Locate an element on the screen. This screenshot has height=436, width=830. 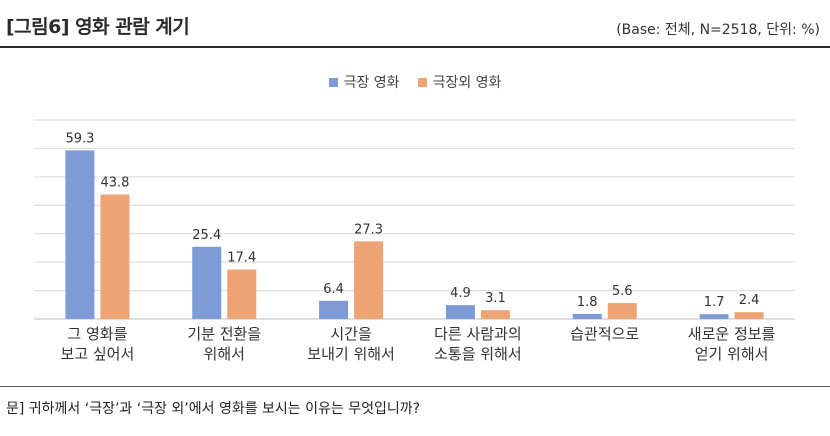
category-label: 소통을 위해서 is located at coordinates (478, 354).